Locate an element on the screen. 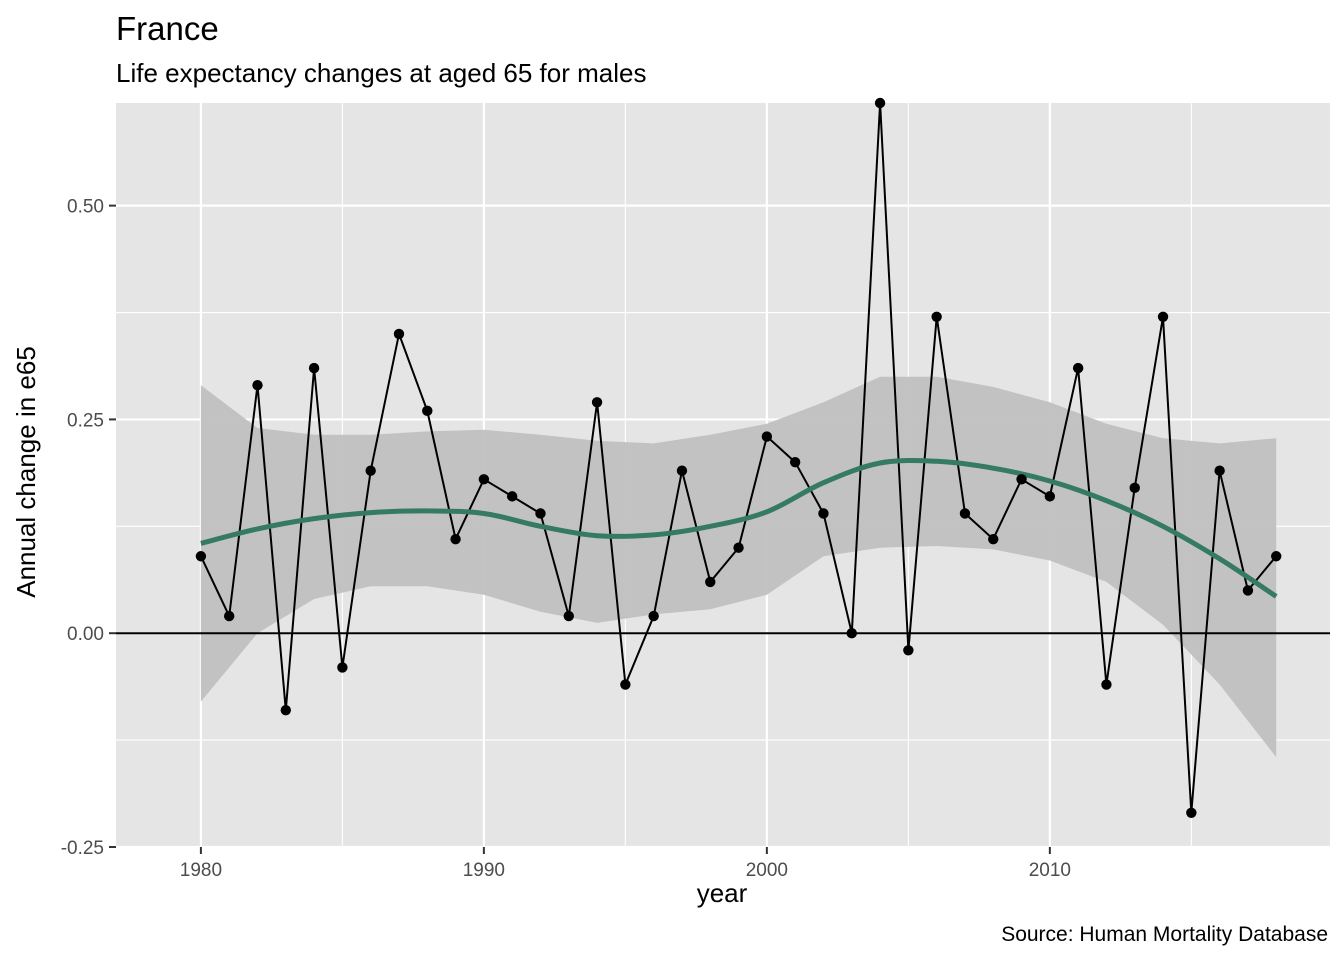 The image size is (1344, 960). data-point-1998 is located at coordinates (710, 582).